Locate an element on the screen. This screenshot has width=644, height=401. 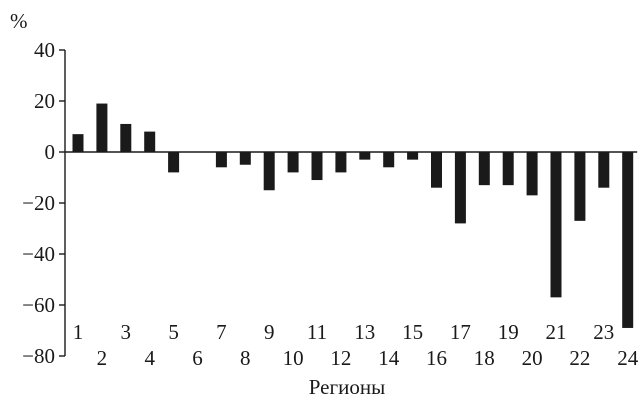
x-tick-label: 9 is located at coordinates (269, 332).